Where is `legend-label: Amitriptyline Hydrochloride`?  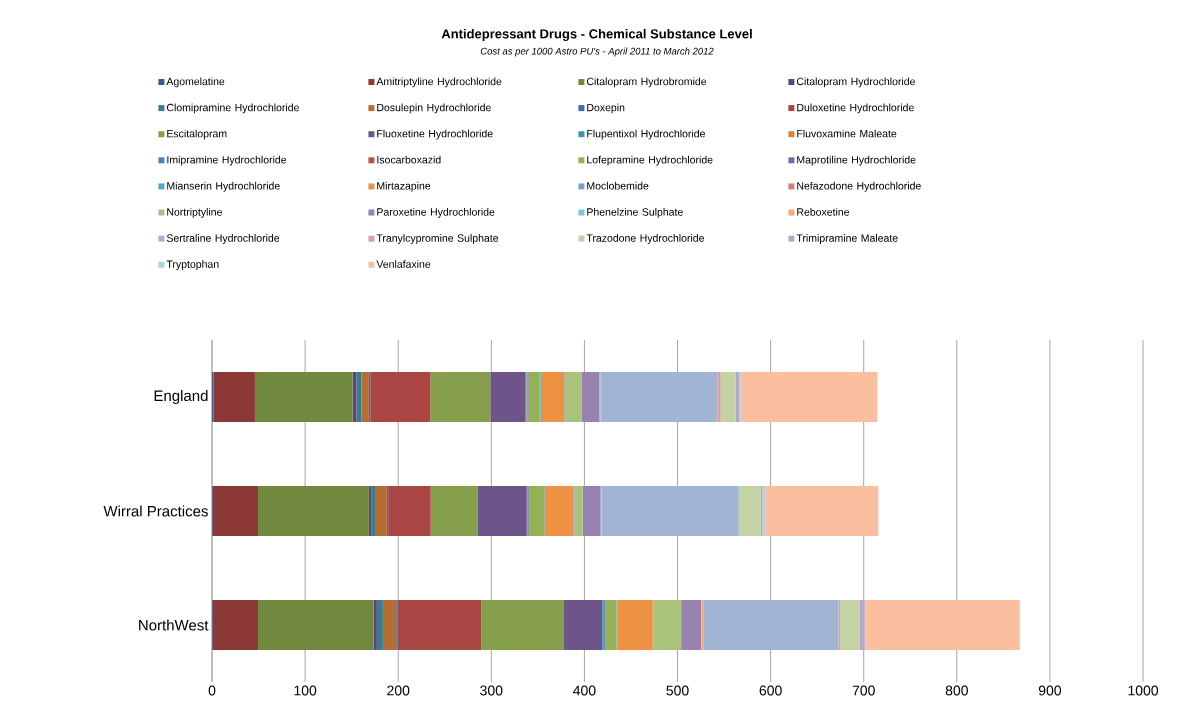
legend-label: Amitriptyline Hydrochloride is located at coordinates (439, 82).